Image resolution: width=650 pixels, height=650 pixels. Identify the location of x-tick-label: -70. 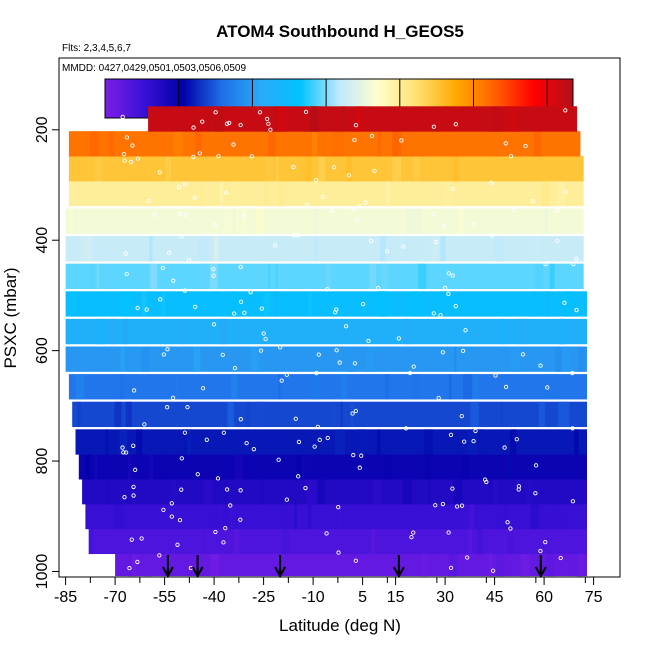
(115, 597).